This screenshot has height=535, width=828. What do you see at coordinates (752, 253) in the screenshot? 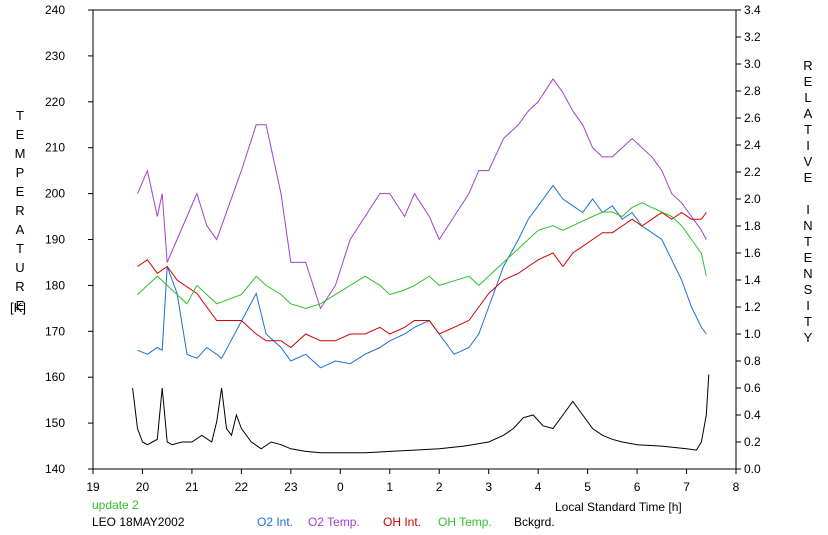
I see `right-tick-label: 1.6` at bounding box center [752, 253].